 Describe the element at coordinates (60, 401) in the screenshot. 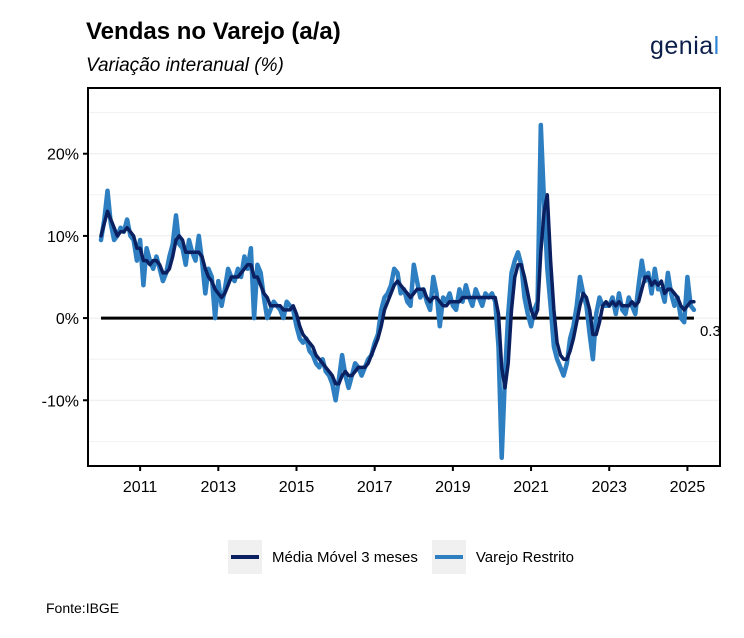

I see `y-tick-label: -10%` at that location.